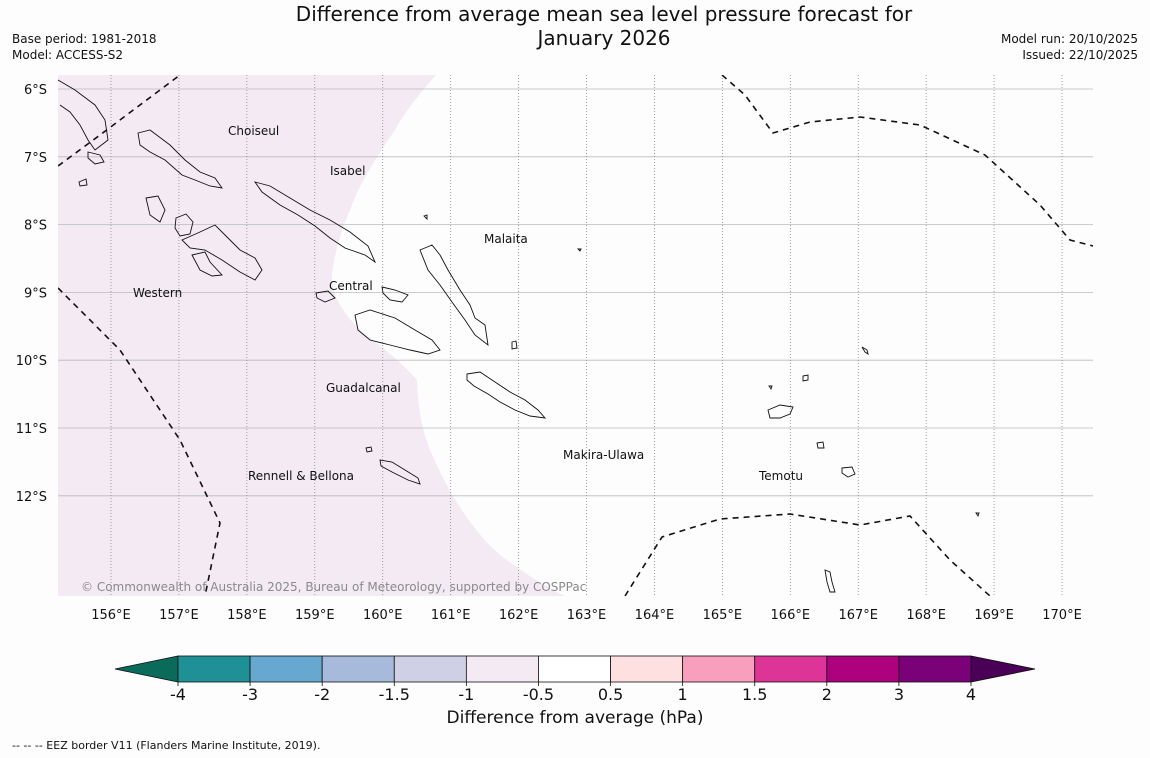 The width and height of the screenshot is (1150, 758). I want to click on label-choiseul: Choiseul, so click(253, 131).